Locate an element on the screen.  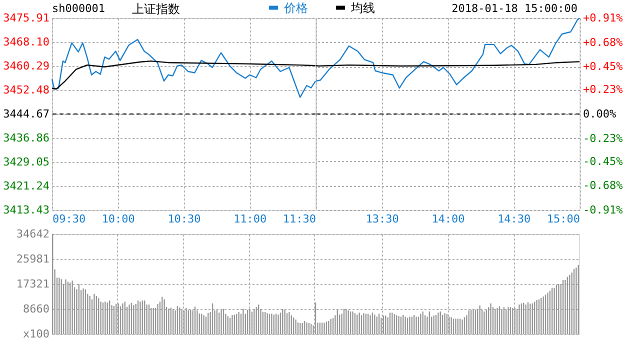
y-tick-label: 25981 is located at coordinates (33, 259).